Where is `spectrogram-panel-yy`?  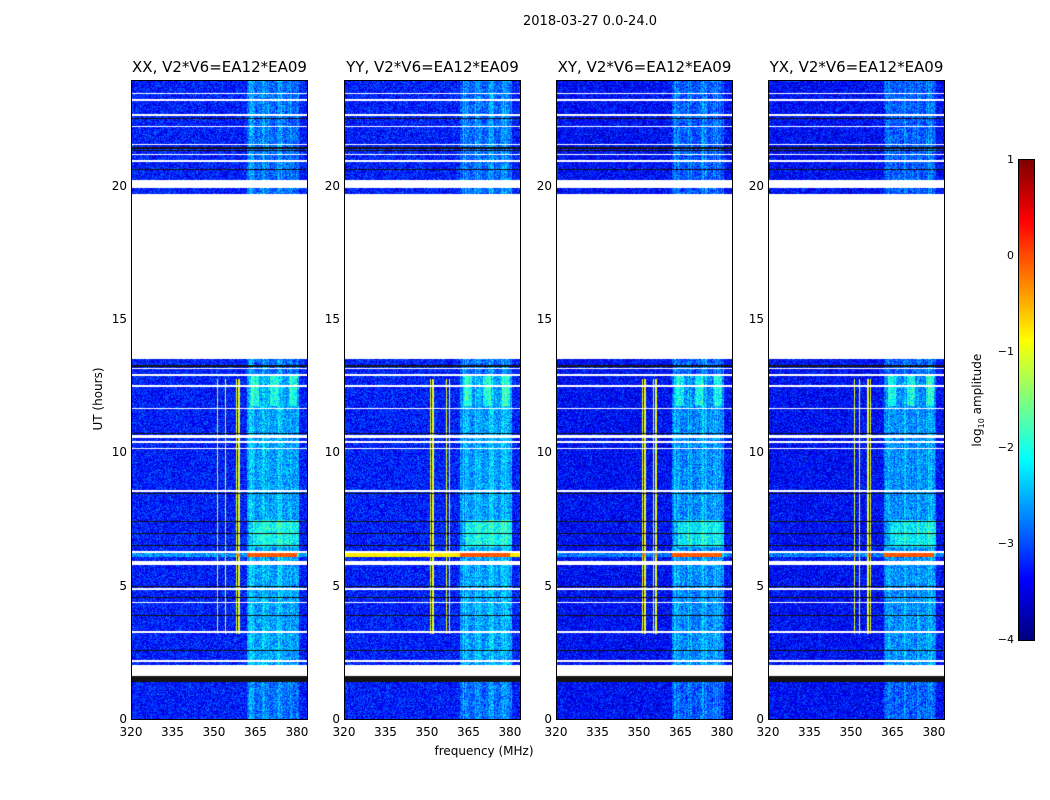 spectrogram-panel-yy is located at coordinates (432, 400).